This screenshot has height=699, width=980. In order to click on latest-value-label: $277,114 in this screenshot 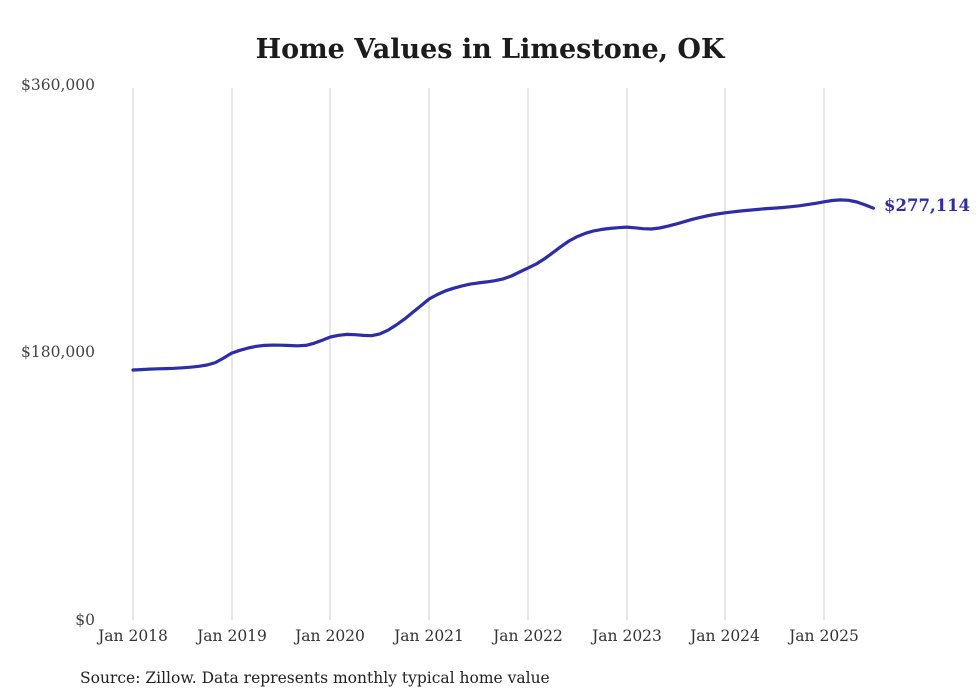, I will do `click(927, 205)`.